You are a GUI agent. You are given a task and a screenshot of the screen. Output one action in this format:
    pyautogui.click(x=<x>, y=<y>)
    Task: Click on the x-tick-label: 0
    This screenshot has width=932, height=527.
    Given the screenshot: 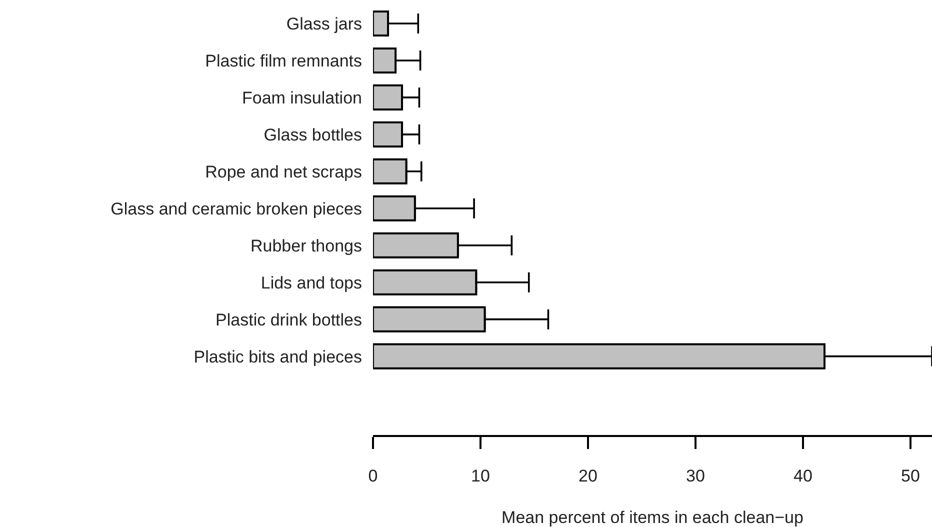 What is the action you would take?
    pyautogui.click(x=373, y=476)
    